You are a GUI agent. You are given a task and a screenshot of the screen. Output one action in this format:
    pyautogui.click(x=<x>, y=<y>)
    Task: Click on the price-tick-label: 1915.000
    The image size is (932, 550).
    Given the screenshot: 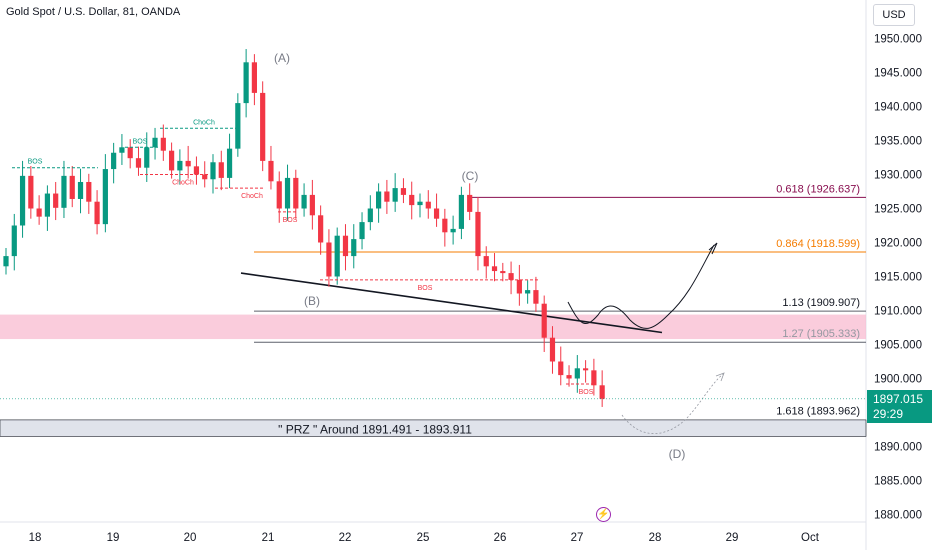 What is the action you would take?
    pyautogui.click(x=898, y=278)
    